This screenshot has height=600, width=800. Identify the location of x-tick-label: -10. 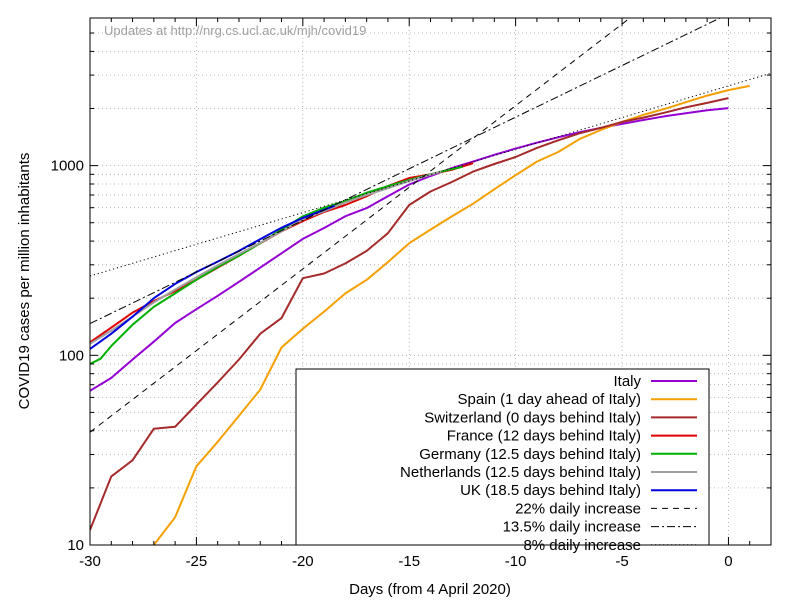
(516, 561).